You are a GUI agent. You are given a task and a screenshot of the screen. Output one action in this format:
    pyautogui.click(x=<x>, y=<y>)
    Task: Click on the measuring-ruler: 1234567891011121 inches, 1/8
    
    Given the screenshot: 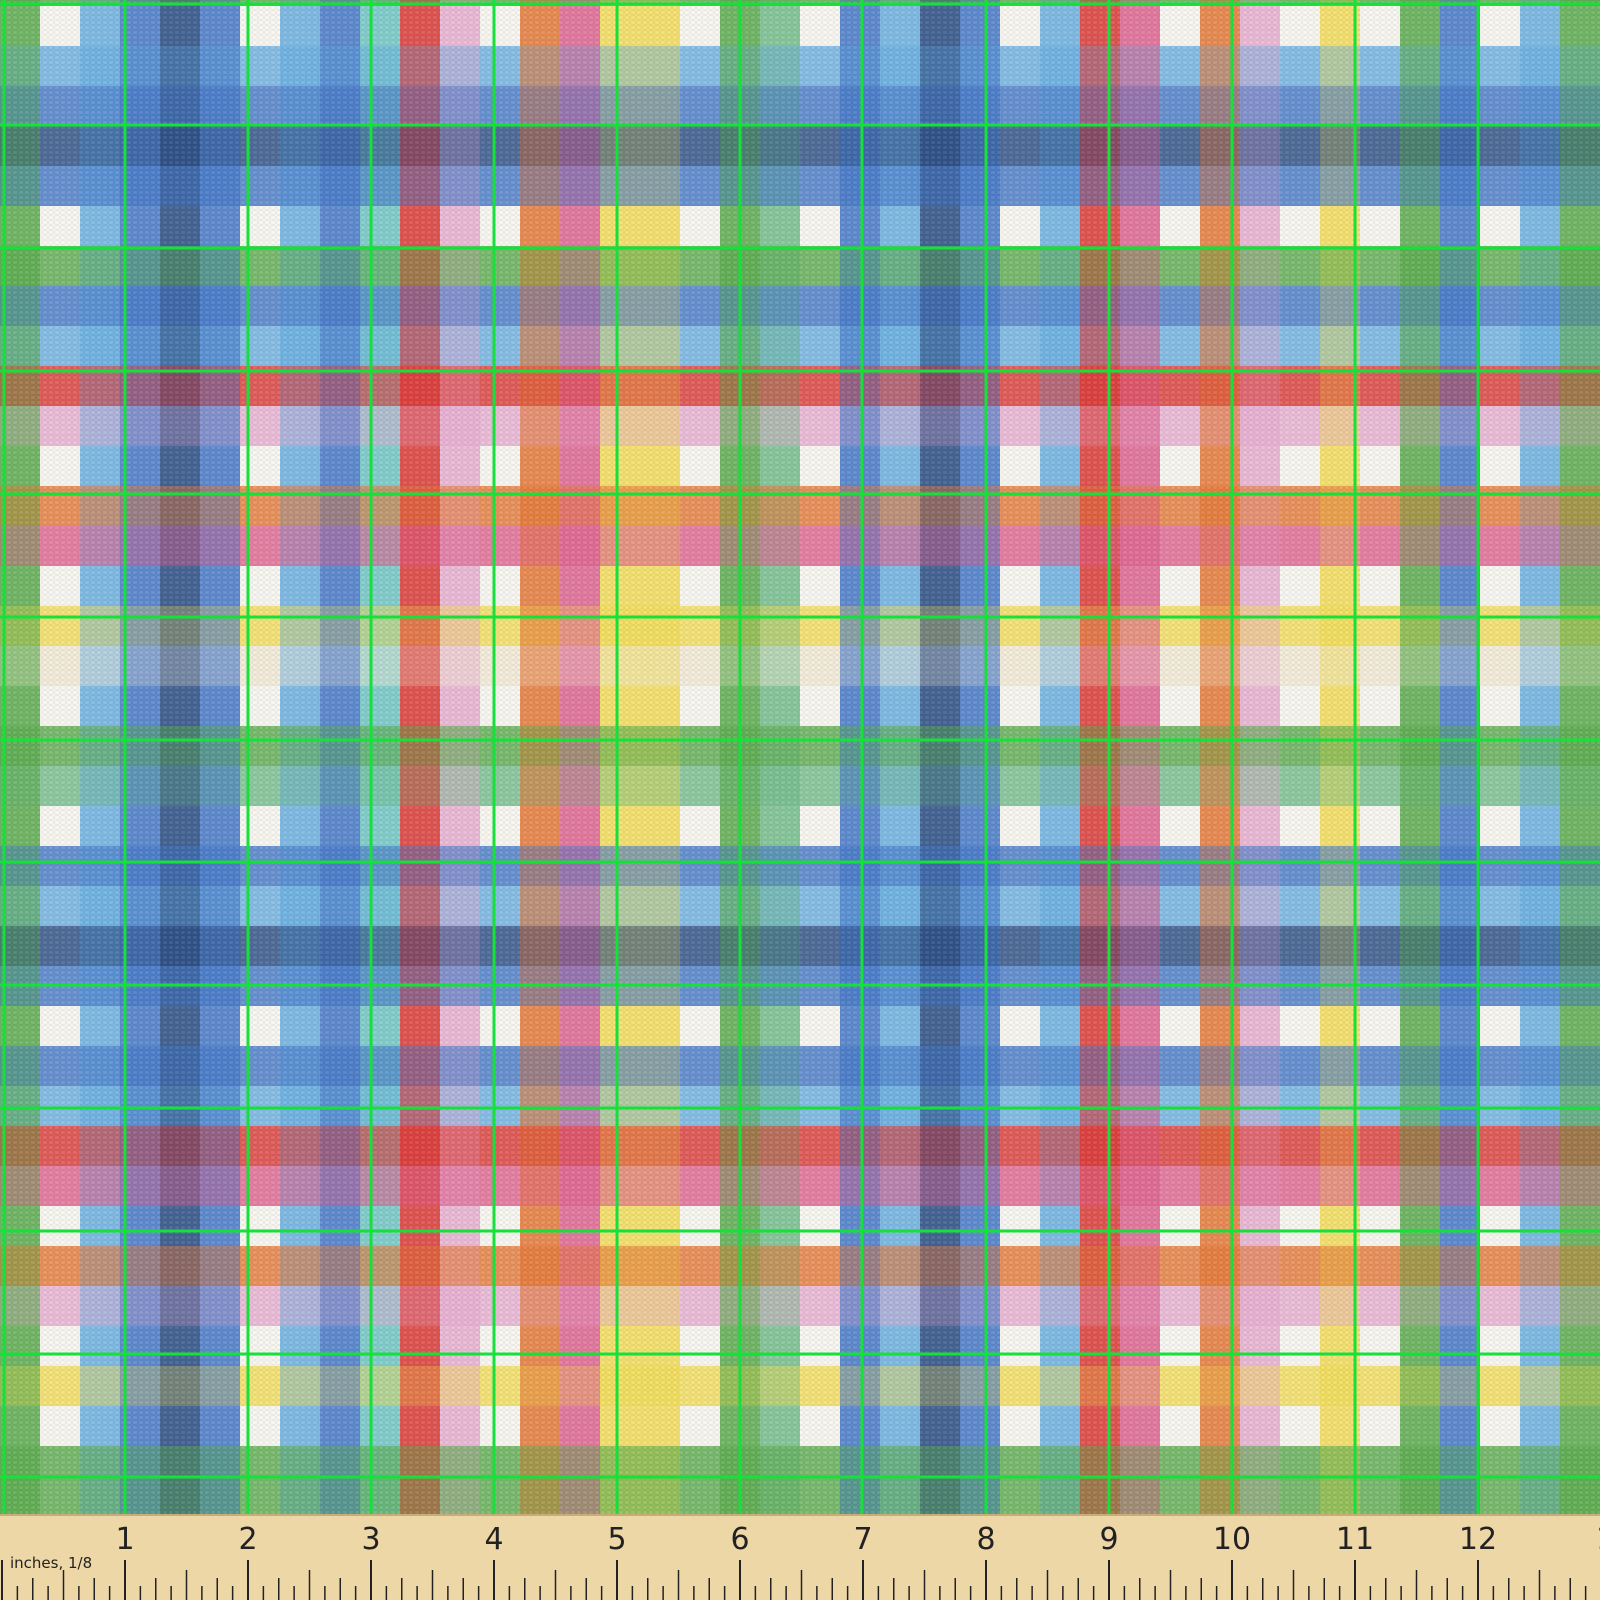 What is the action you would take?
    pyautogui.click(x=800, y=1557)
    